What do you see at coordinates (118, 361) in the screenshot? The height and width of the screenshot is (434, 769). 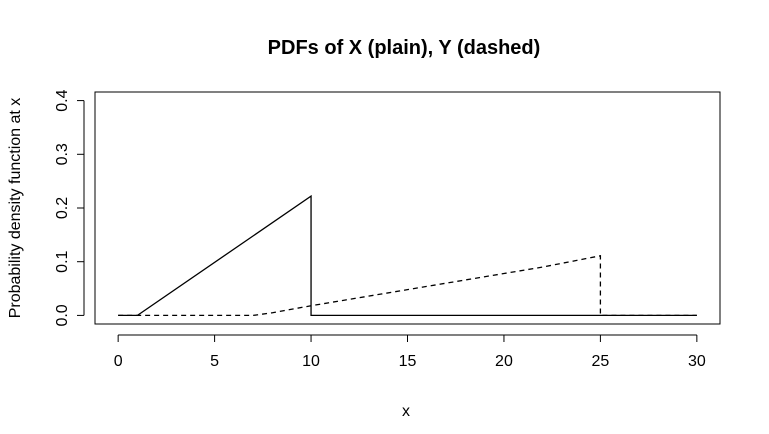 I see `x-tick-label: 0` at bounding box center [118, 361].